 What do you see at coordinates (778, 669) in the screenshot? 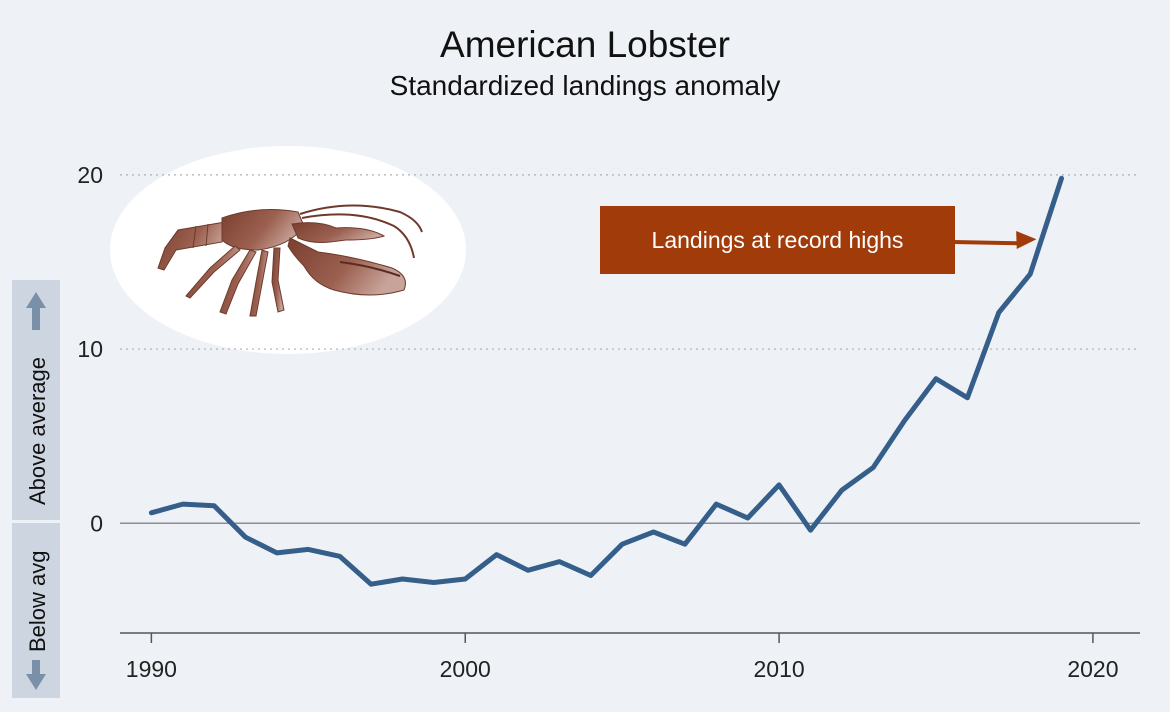
I see `x-tick-label: 2010` at bounding box center [778, 669].